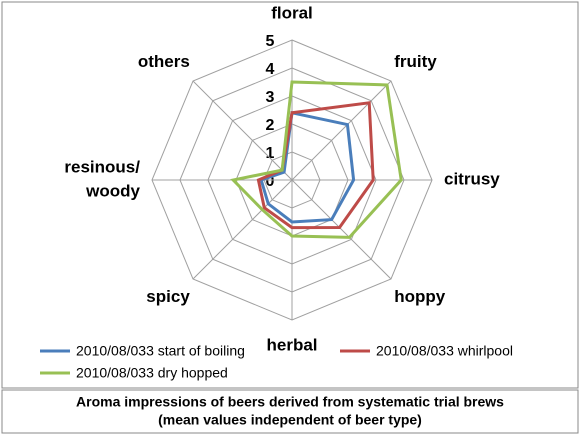 Image resolution: width=580 pixels, height=440 pixels. Describe the element at coordinates (472, 178) in the screenshot. I see `category-label: citrusy` at that location.